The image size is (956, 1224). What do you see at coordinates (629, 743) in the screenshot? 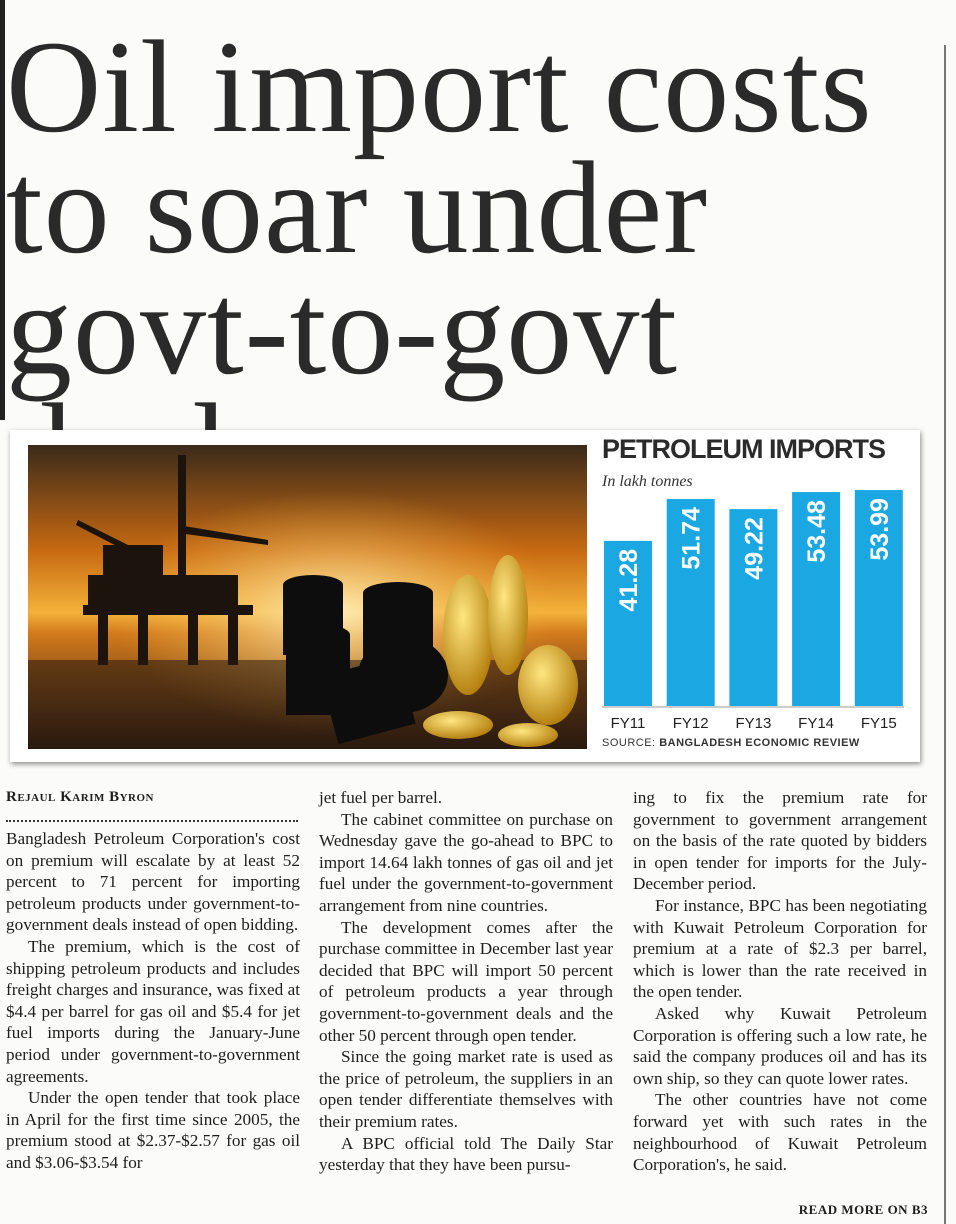
I see `source-label: SOURCE:` at bounding box center [629, 743].